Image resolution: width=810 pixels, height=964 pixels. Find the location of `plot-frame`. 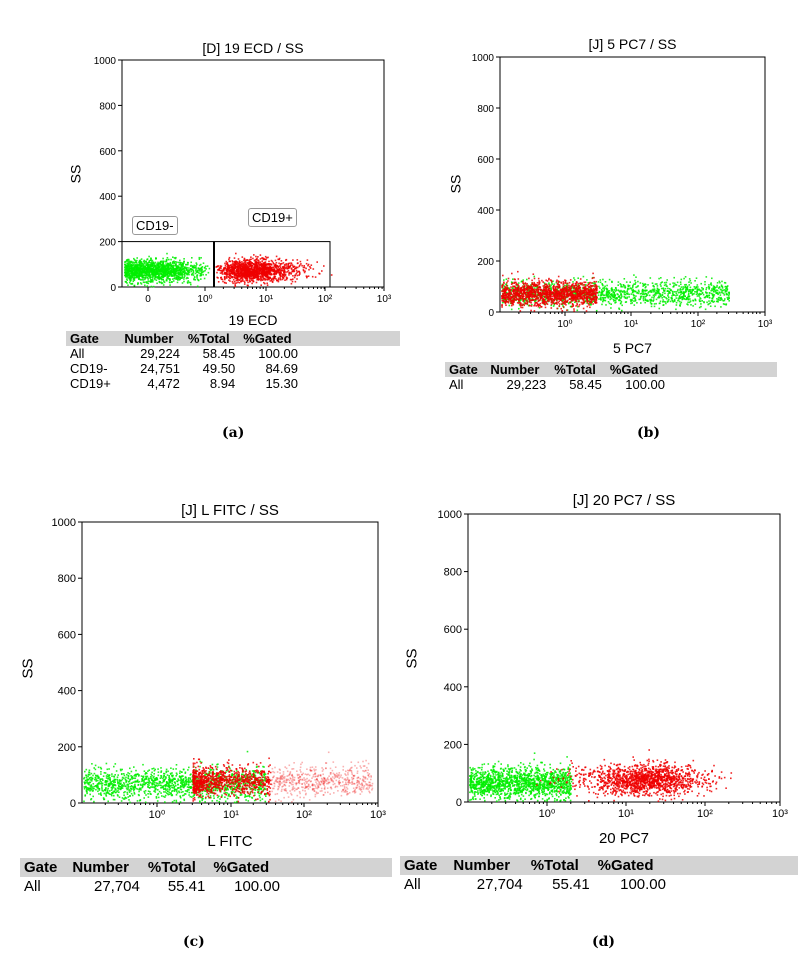

plot-frame is located at coordinates (253, 173).